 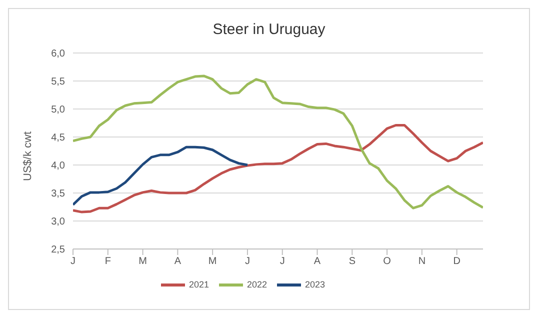 I want to click on y-tick-label: 4,0, so click(x=58, y=166).